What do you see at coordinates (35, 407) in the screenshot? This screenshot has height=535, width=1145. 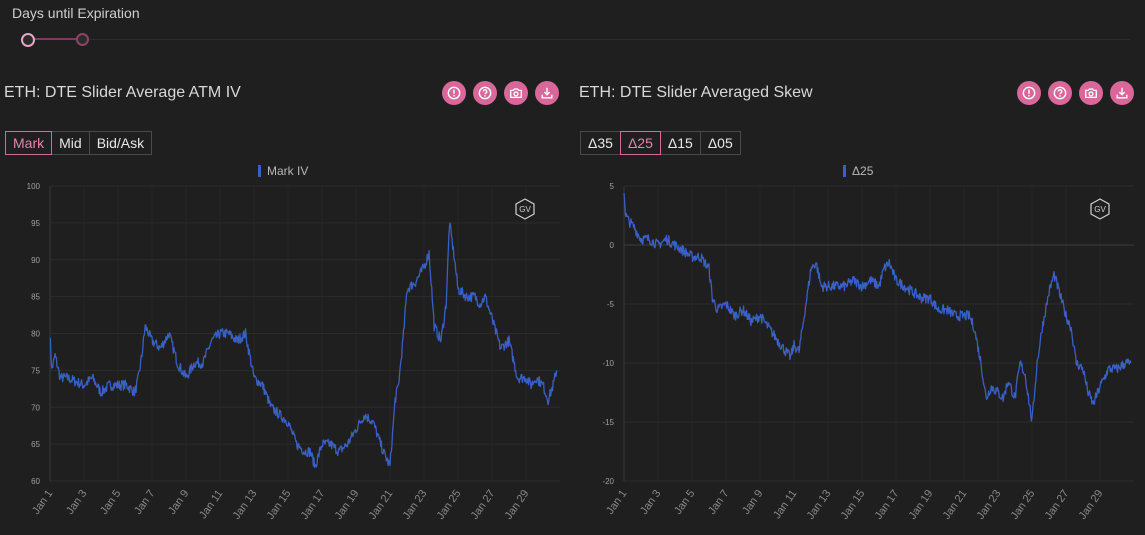 I see `y-tick-label: 70` at bounding box center [35, 407].